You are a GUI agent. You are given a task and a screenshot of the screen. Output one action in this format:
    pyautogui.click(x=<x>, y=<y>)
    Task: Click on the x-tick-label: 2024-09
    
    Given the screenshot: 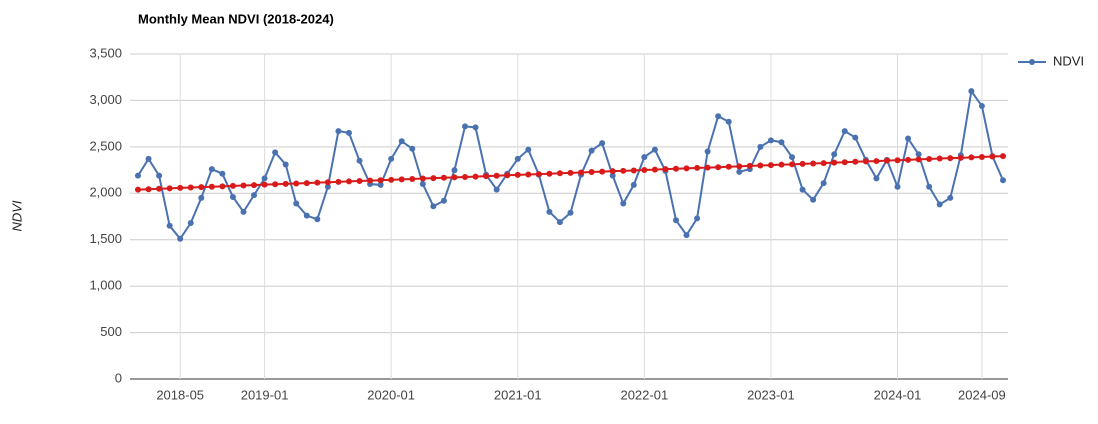 What is the action you would take?
    pyautogui.click(x=982, y=394)
    